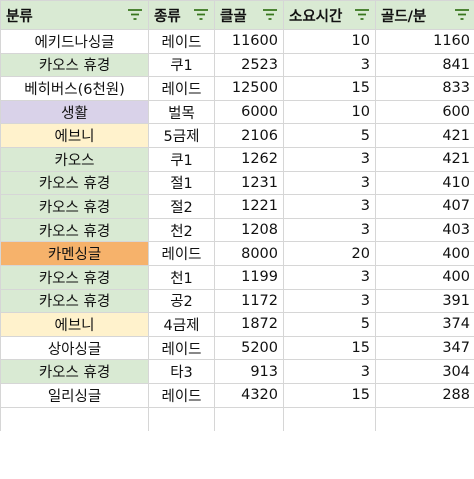  Describe the element at coordinates (424, 395) in the screenshot. I see `gold-per-minute-cell: 288` at that location.